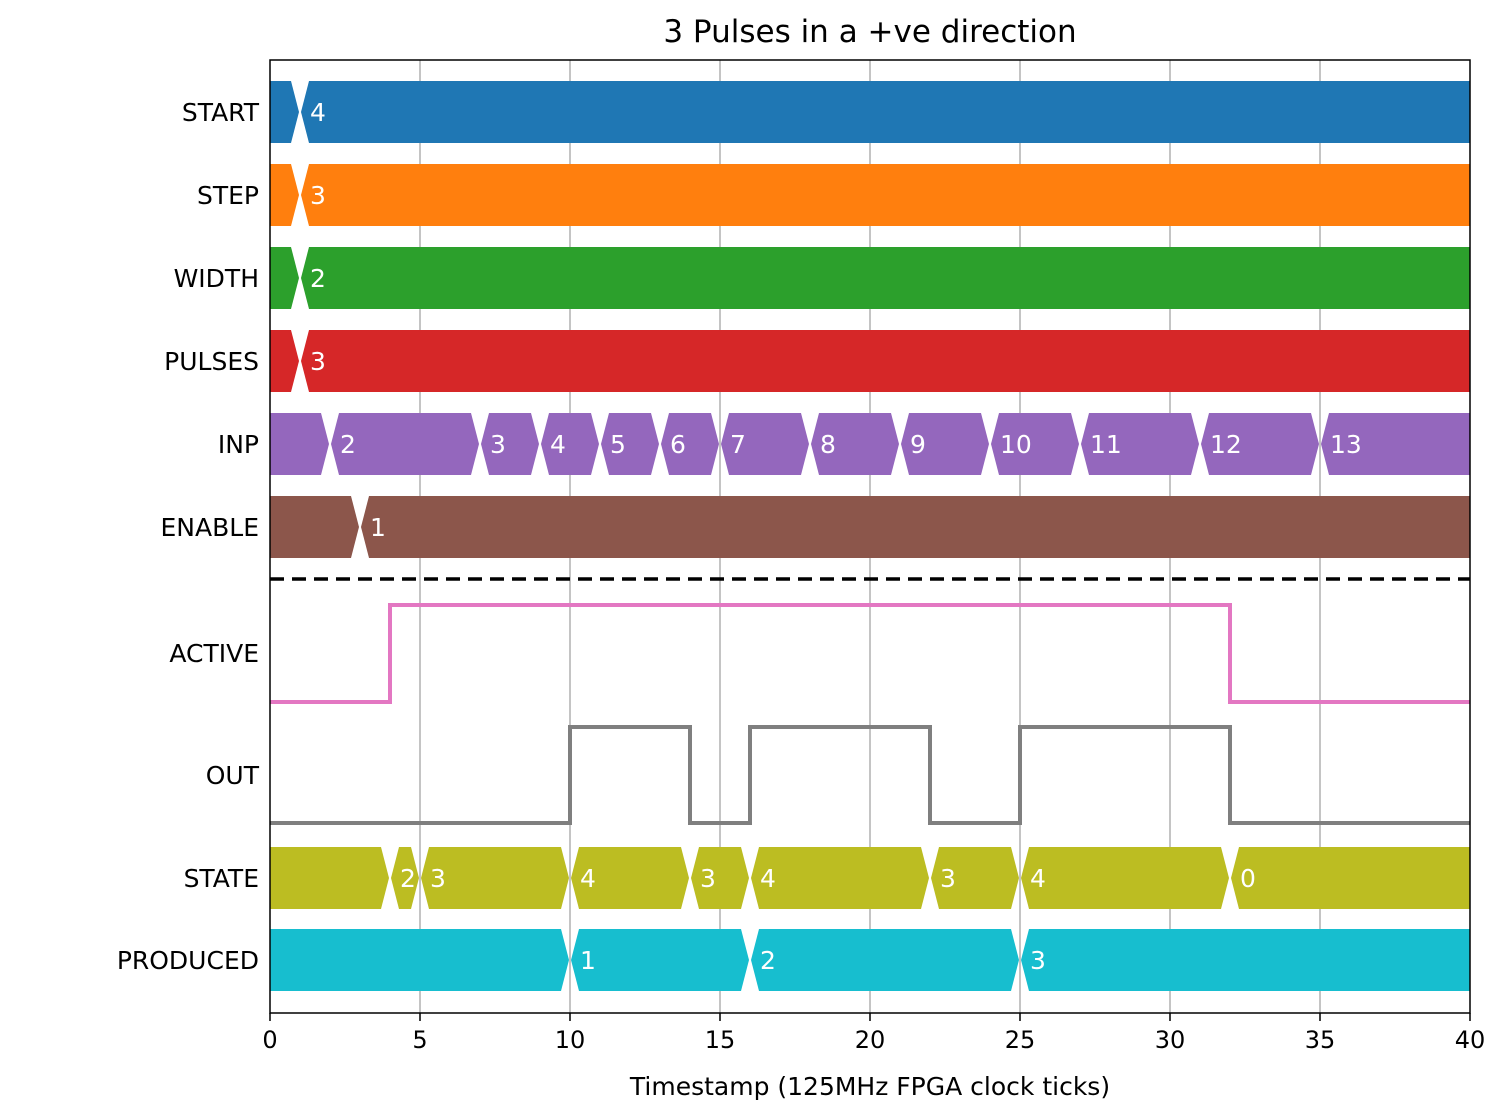  What do you see at coordinates (1226, 444) in the screenshot?
I see `bus-value-label: 12` at bounding box center [1226, 444].